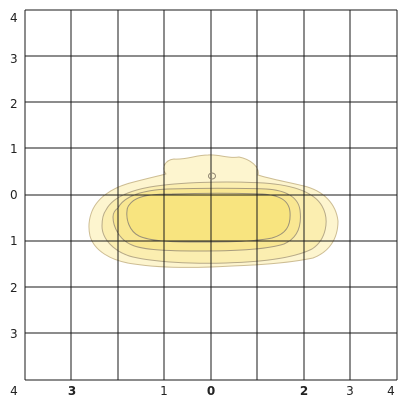 This screenshot has height=398, width=398. Describe the element at coordinates (202, 391) in the screenshot. I see `x-axis-ticks: 4 3 1 0 2 3 4` at that location.